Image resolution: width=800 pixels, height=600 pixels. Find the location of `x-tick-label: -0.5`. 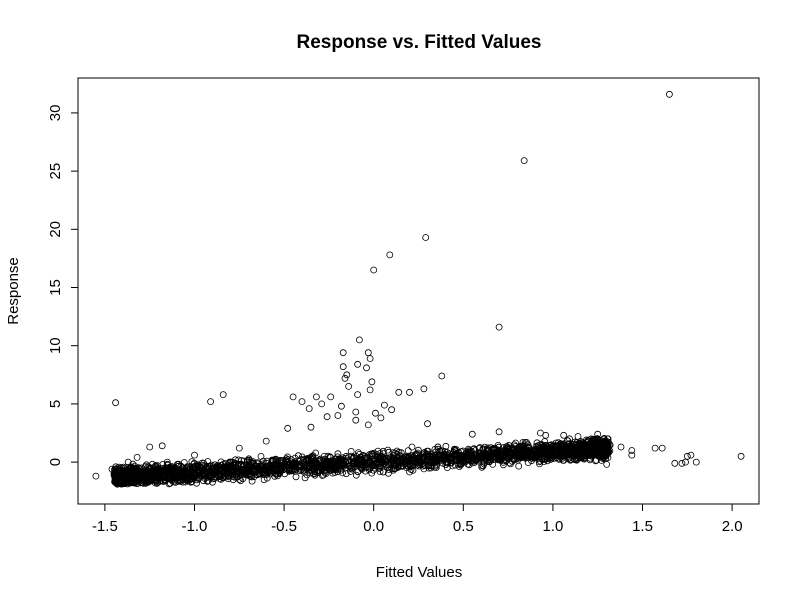

x-tick-label: -0.5 is located at coordinates (284, 526).